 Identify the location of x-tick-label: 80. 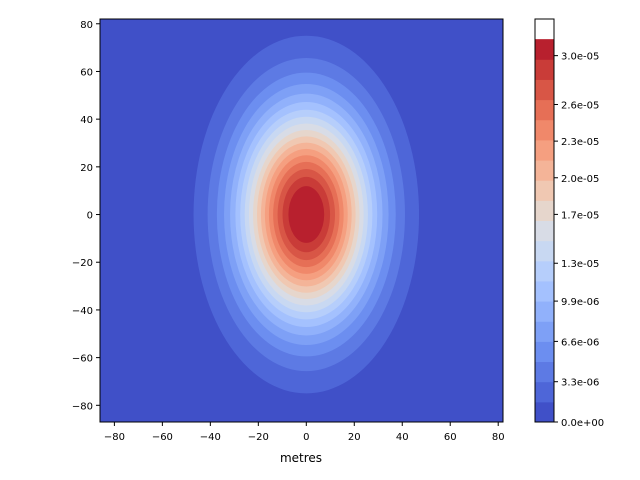
(498, 437).